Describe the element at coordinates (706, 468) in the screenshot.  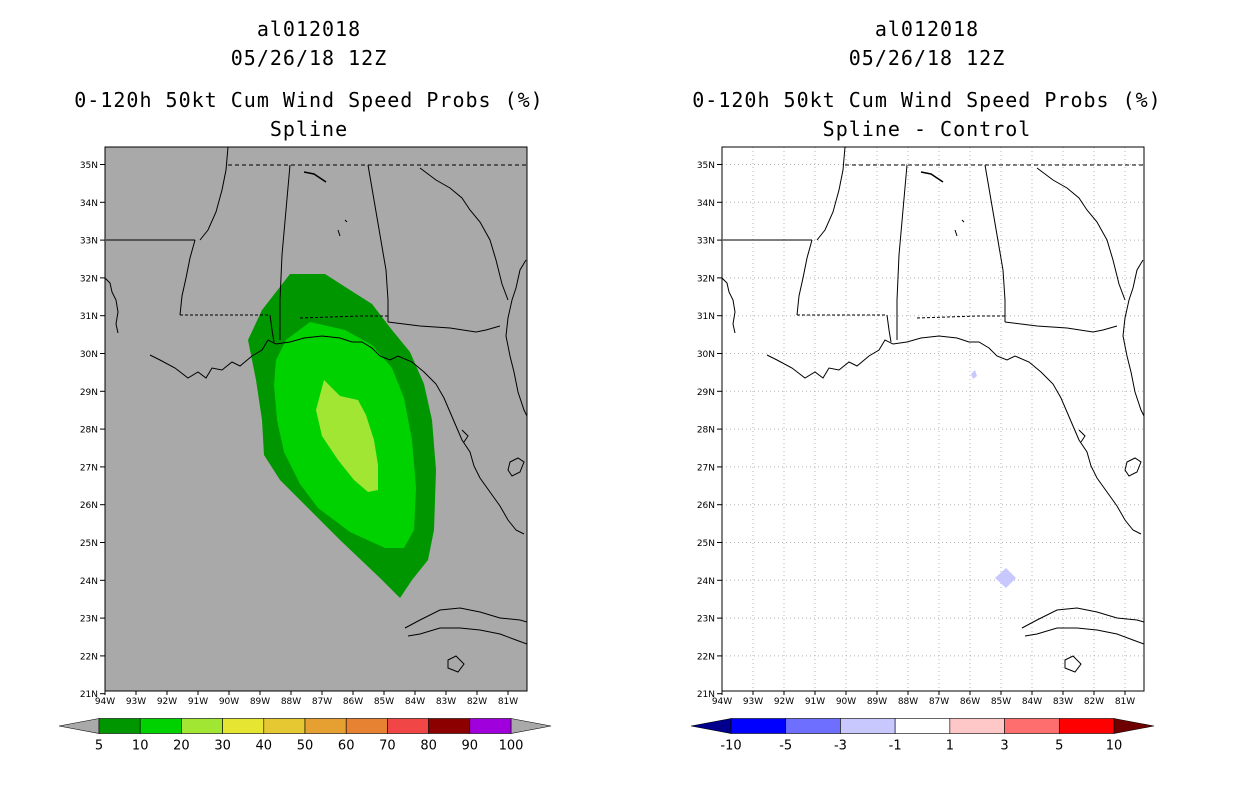
I see `lat-label: 27N` at that location.